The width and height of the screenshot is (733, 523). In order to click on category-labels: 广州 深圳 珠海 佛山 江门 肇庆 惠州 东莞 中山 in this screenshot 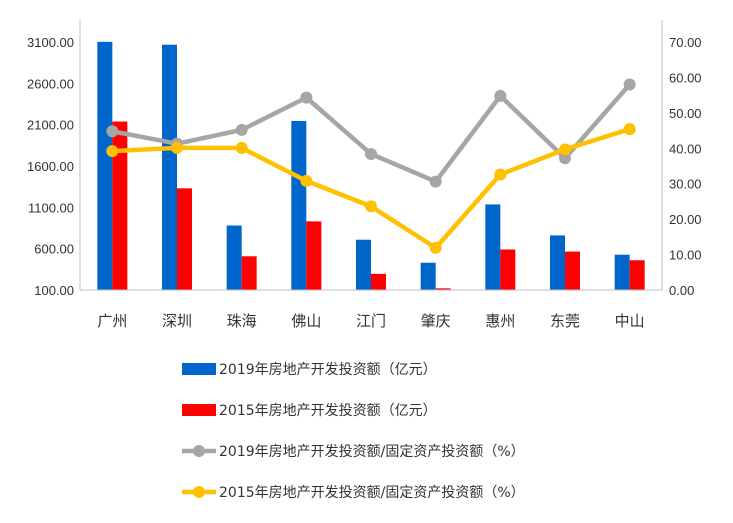, I will do `click(370, 321)`.